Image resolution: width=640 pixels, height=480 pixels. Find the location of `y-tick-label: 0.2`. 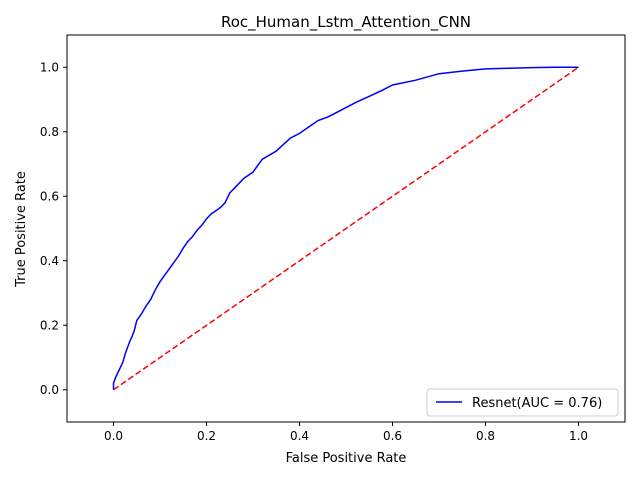

y-tick-label: 0.2 is located at coordinates (49, 325).